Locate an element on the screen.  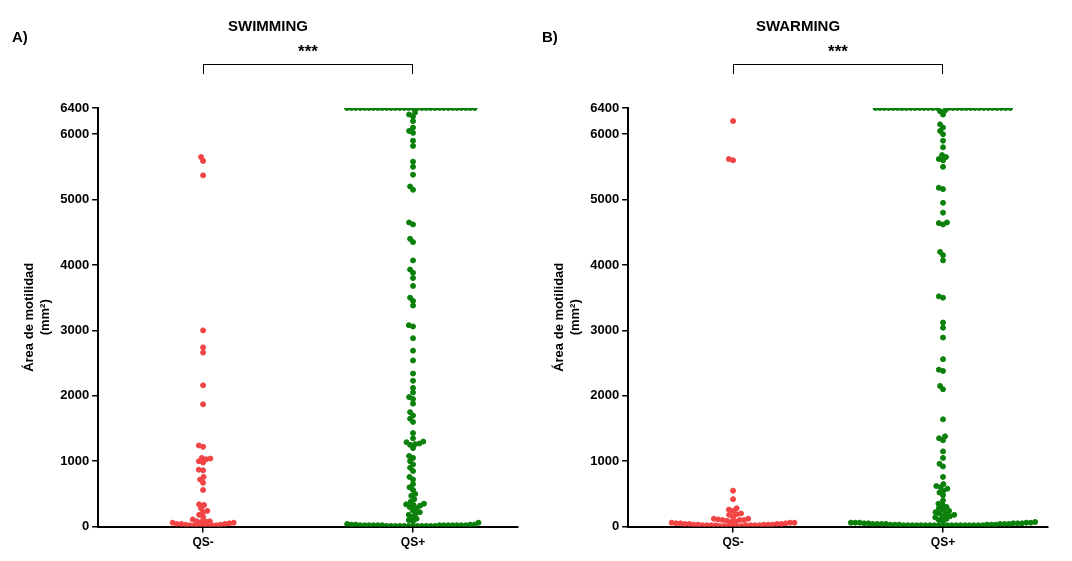
text: B) is located at coordinates (550, 36).